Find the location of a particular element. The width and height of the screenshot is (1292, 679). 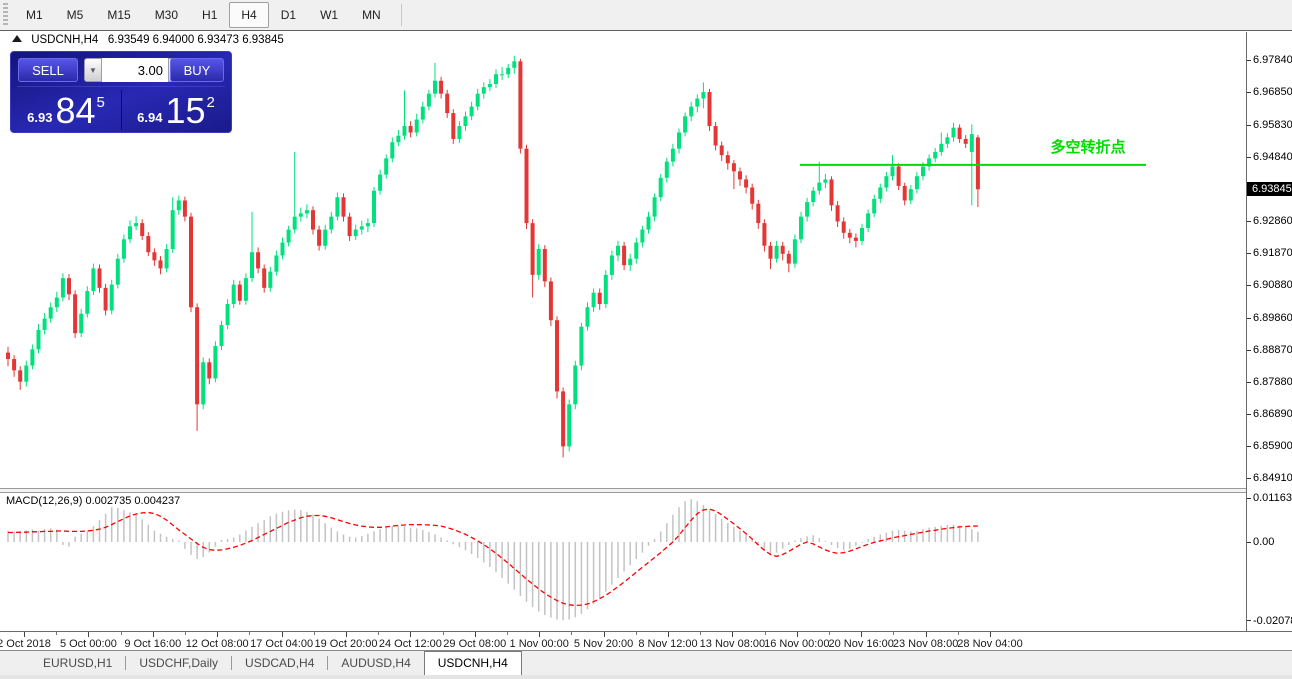

buy-button: BUY is located at coordinates (197, 70).